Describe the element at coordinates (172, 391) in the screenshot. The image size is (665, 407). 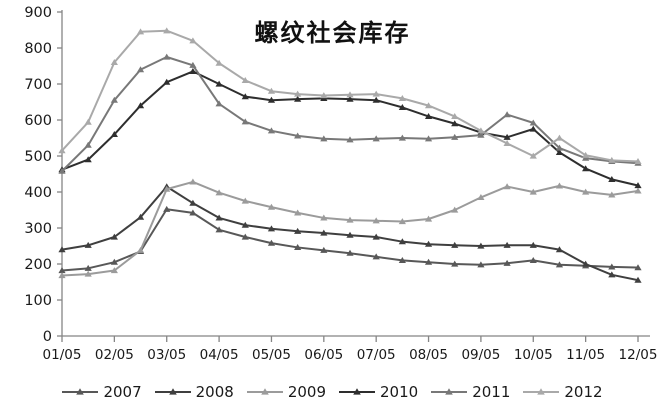
I see `legend-marker-2008` at that location.